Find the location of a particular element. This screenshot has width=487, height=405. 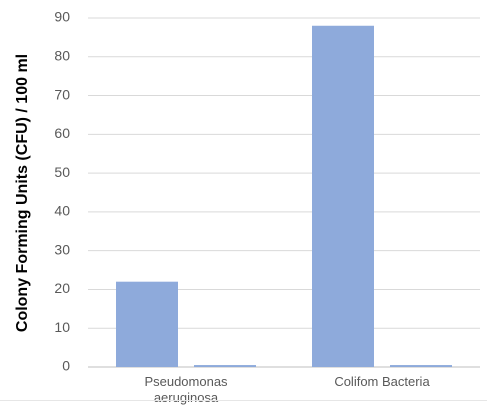

bar-series2-coliform is located at coordinates (421, 366).